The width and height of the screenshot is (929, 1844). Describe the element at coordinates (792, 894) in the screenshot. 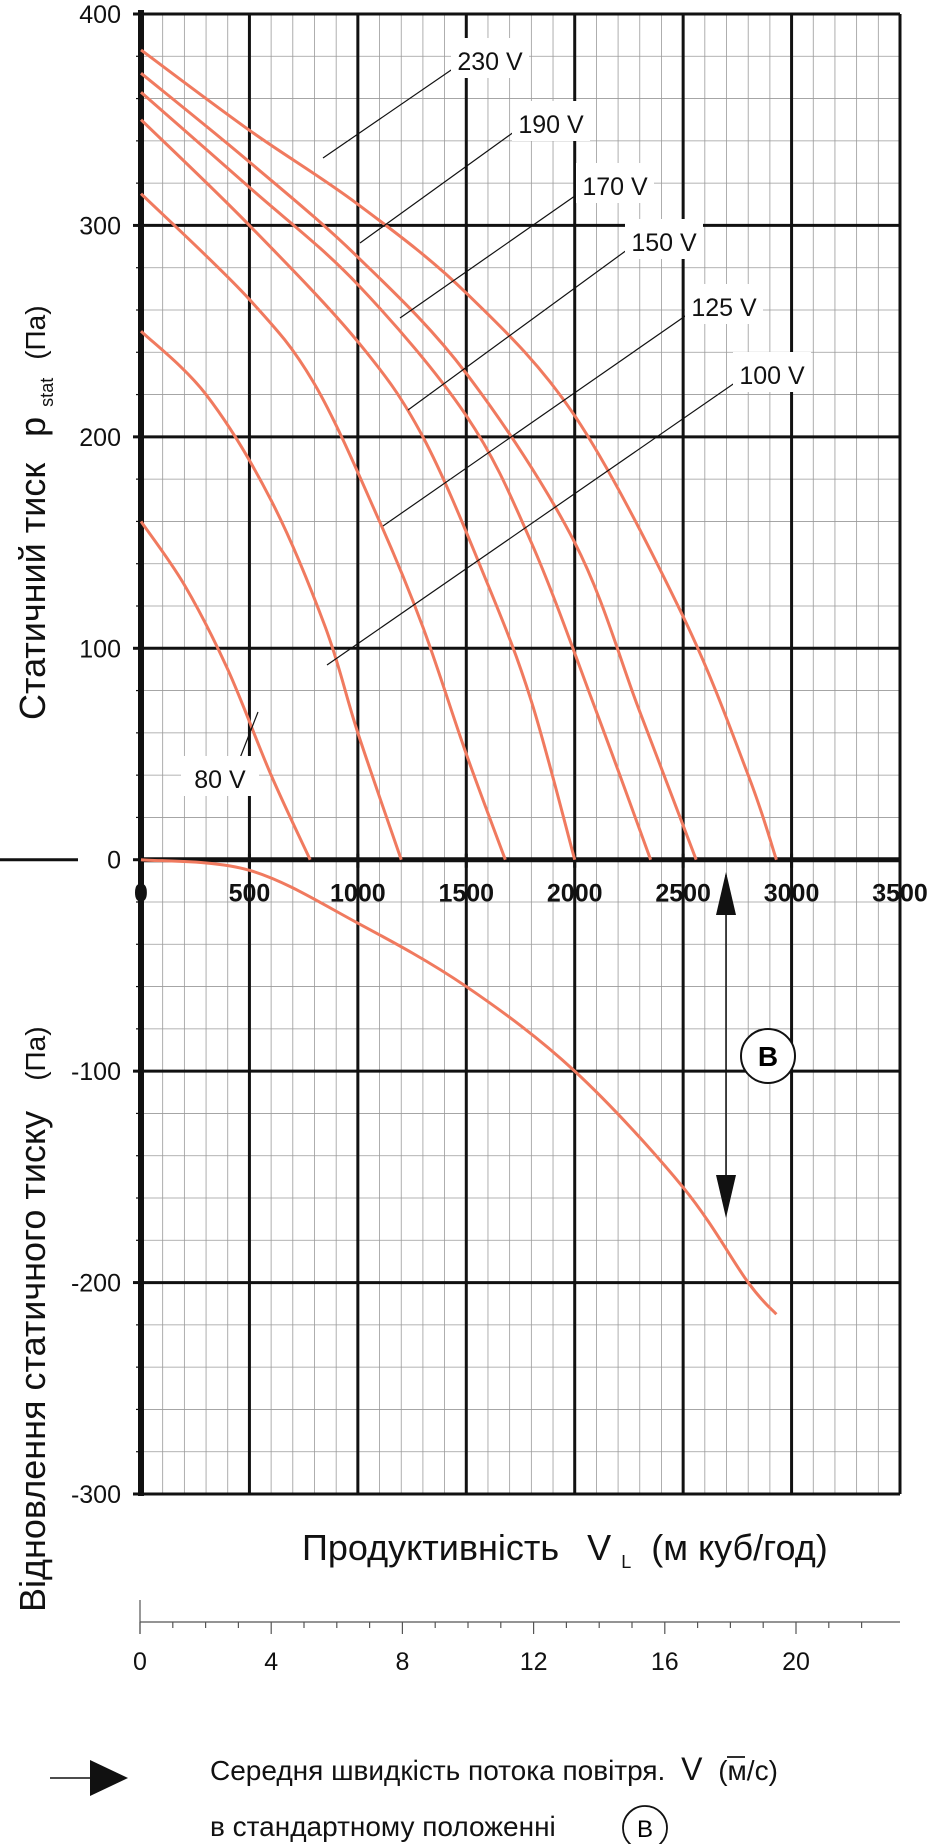

I see `x-tick-label: 3000` at that location.